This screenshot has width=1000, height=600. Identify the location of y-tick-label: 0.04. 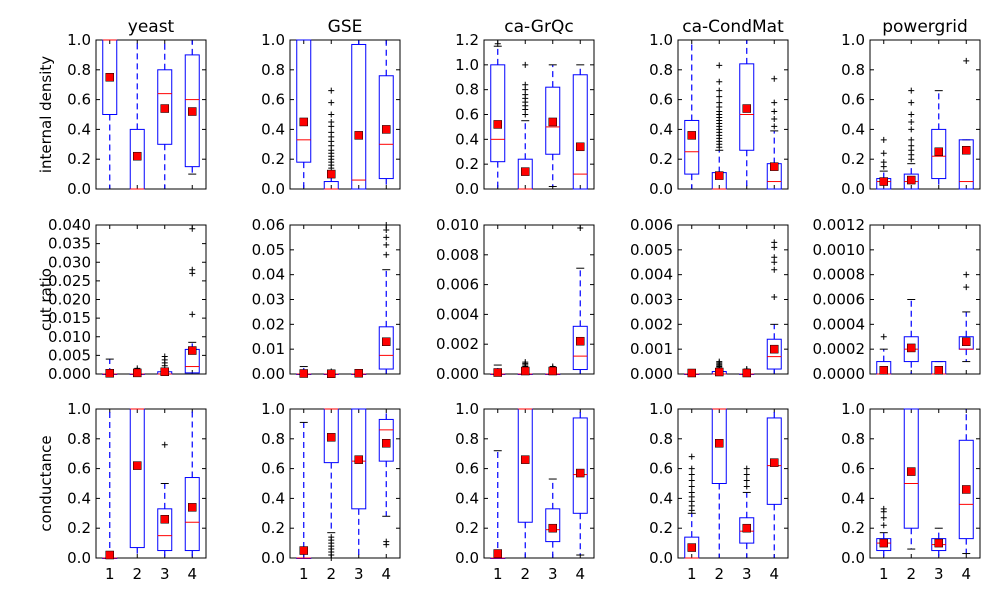
(268, 275).